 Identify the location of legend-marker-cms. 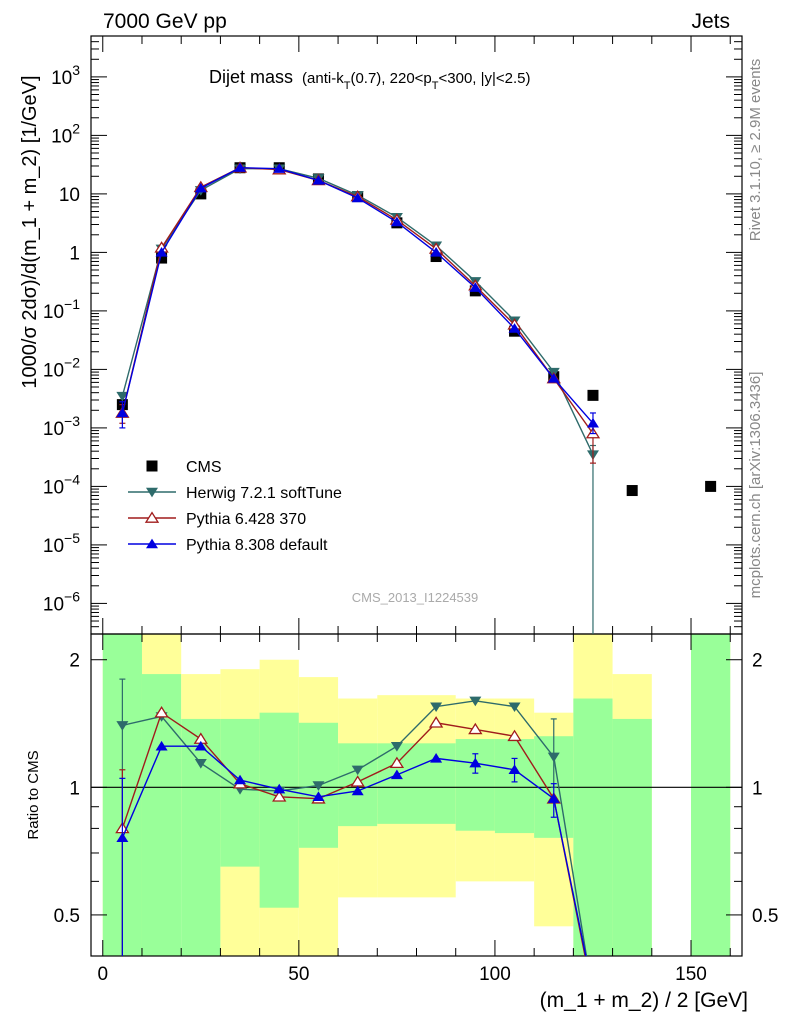
(152, 466).